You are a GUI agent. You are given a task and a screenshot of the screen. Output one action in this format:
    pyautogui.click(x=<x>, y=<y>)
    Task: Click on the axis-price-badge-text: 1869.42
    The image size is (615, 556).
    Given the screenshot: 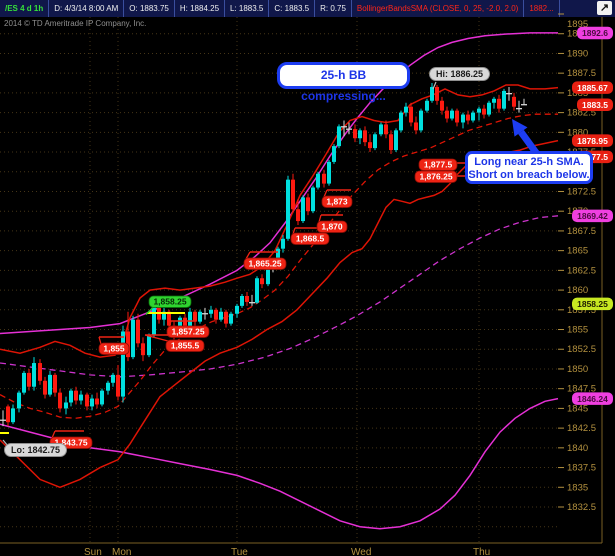 What is the action you would take?
    pyautogui.click(x=592, y=216)
    